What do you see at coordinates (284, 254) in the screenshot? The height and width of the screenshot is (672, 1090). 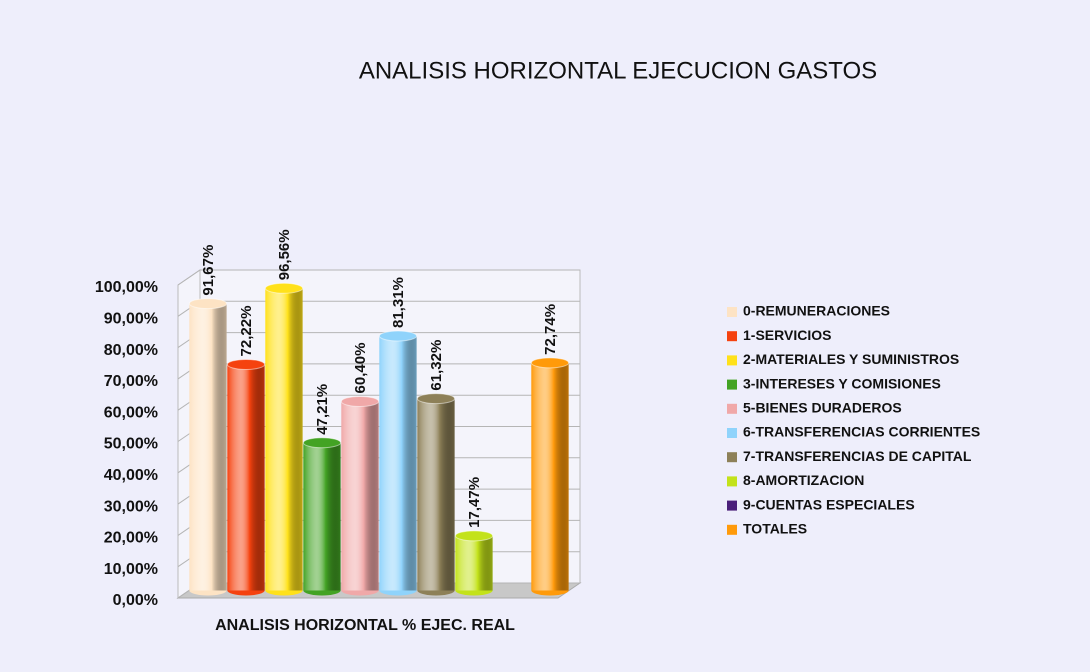 I see `value-label: 96,56%` at bounding box center [284, 254].